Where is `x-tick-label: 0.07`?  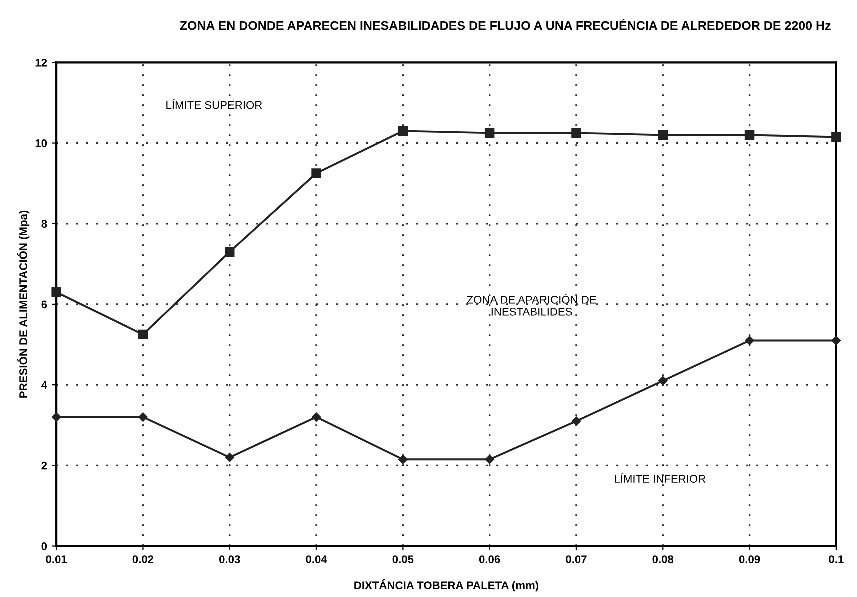 x-tick-label: 0.07 is located at coordinates (576, 560).